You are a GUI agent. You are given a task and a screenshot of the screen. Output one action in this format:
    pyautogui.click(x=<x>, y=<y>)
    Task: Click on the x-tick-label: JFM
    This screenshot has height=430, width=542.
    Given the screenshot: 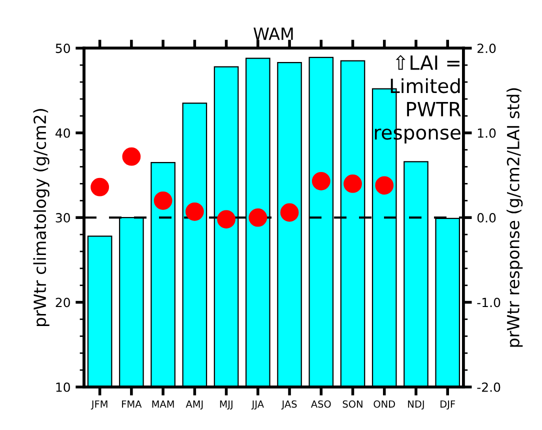 What is the action you would take?
    pyautogui.click(x=99, y=405)
    